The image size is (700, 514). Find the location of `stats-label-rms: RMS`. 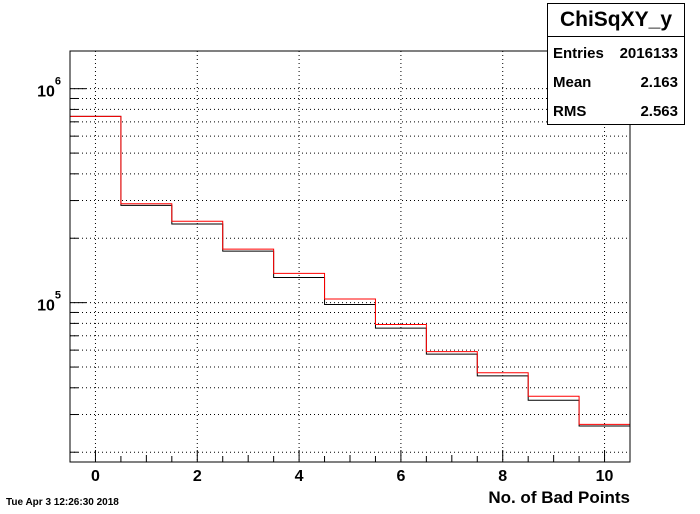

stats-label-rms: RMS is located at coordinates (570, 111).